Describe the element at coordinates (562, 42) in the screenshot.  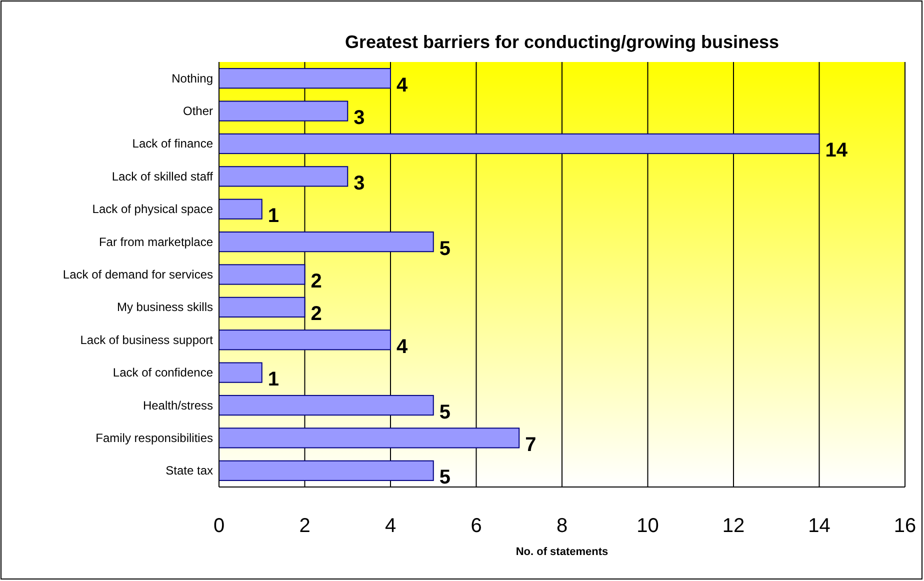
I see `chart-title: Greatest barriers for conducting/growing business` at that location.